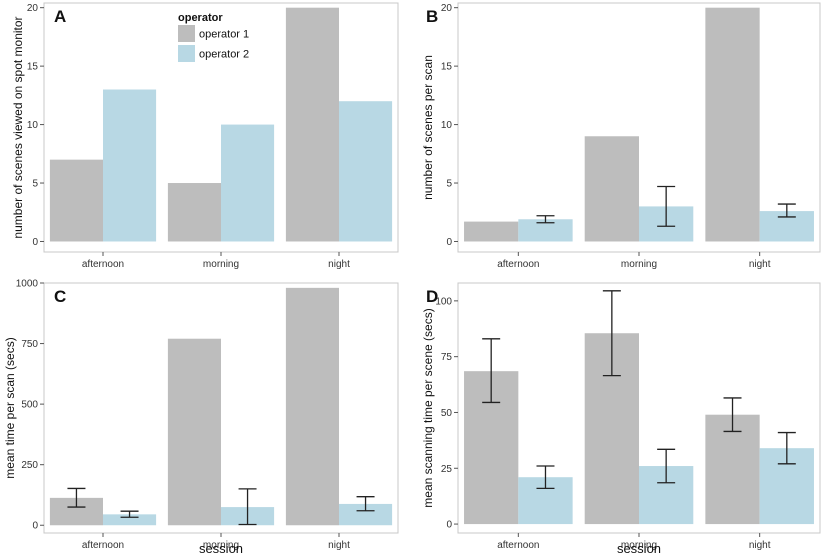 The width and height of the screenshot is (824, 560). I want to click on y-axis-label: number of scenes per scan, so click(428, 127).